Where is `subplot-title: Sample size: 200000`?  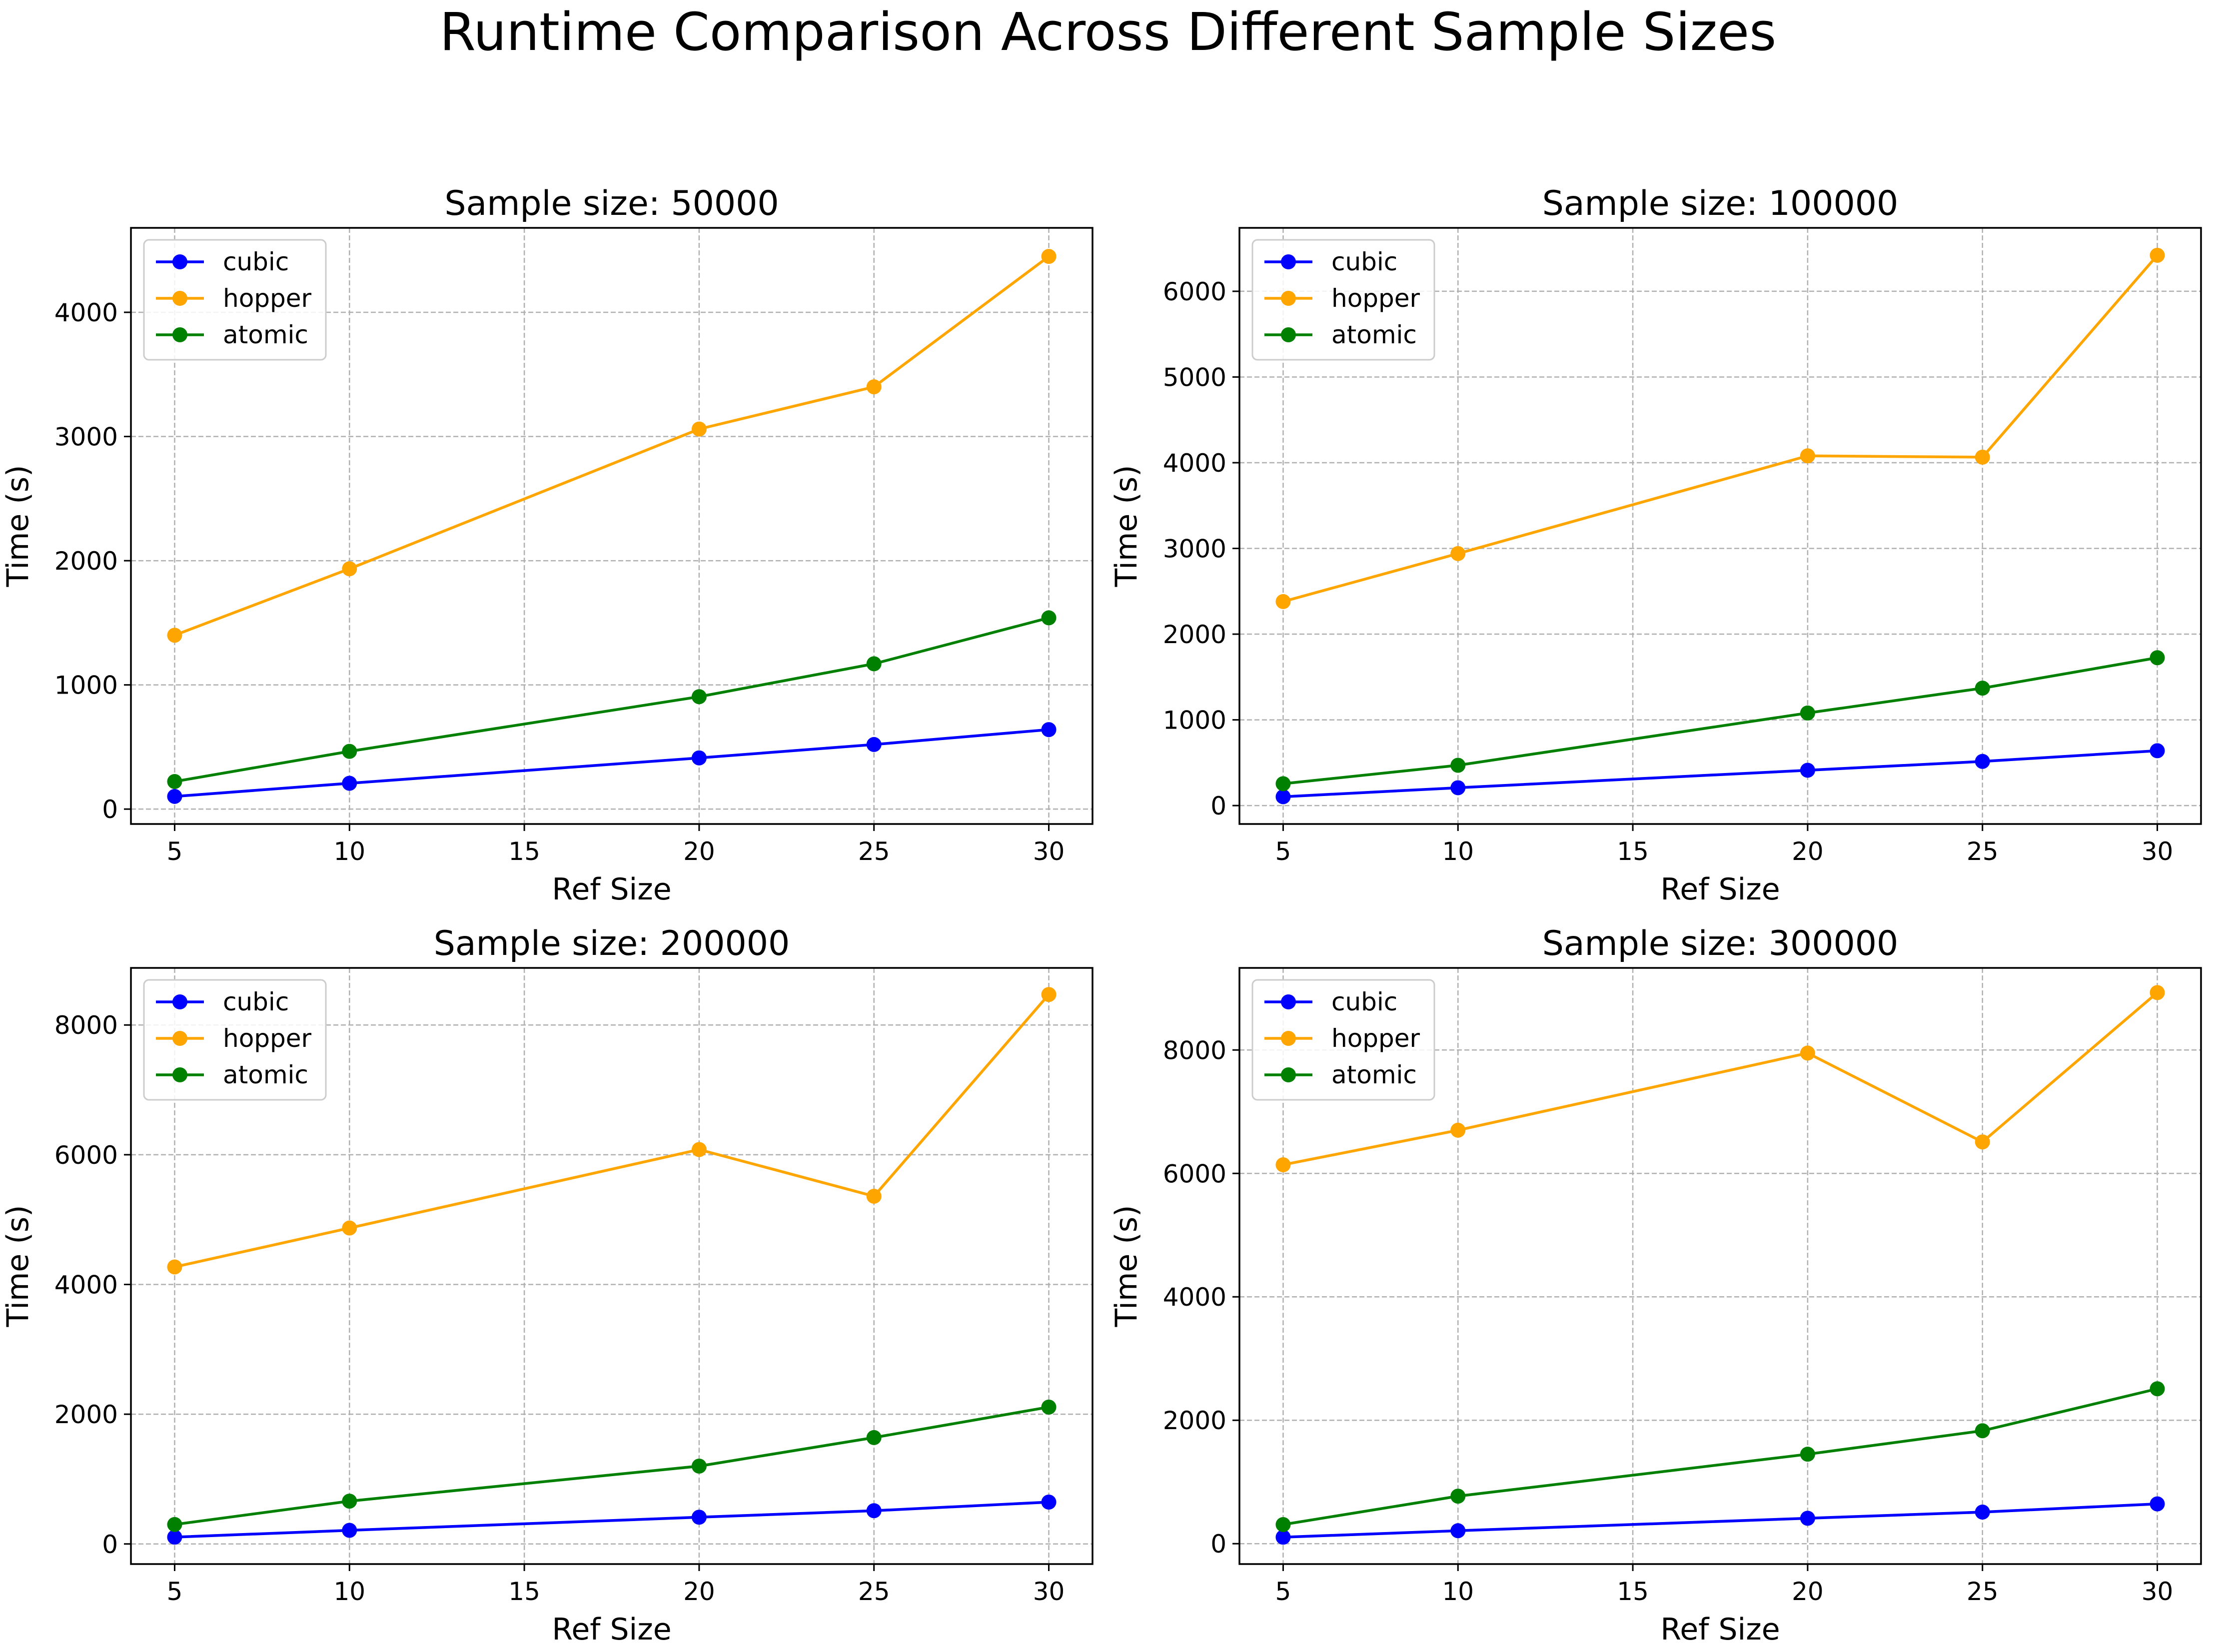 subplot-title: Sample size: 200000 is located at coordinates (612, 943).